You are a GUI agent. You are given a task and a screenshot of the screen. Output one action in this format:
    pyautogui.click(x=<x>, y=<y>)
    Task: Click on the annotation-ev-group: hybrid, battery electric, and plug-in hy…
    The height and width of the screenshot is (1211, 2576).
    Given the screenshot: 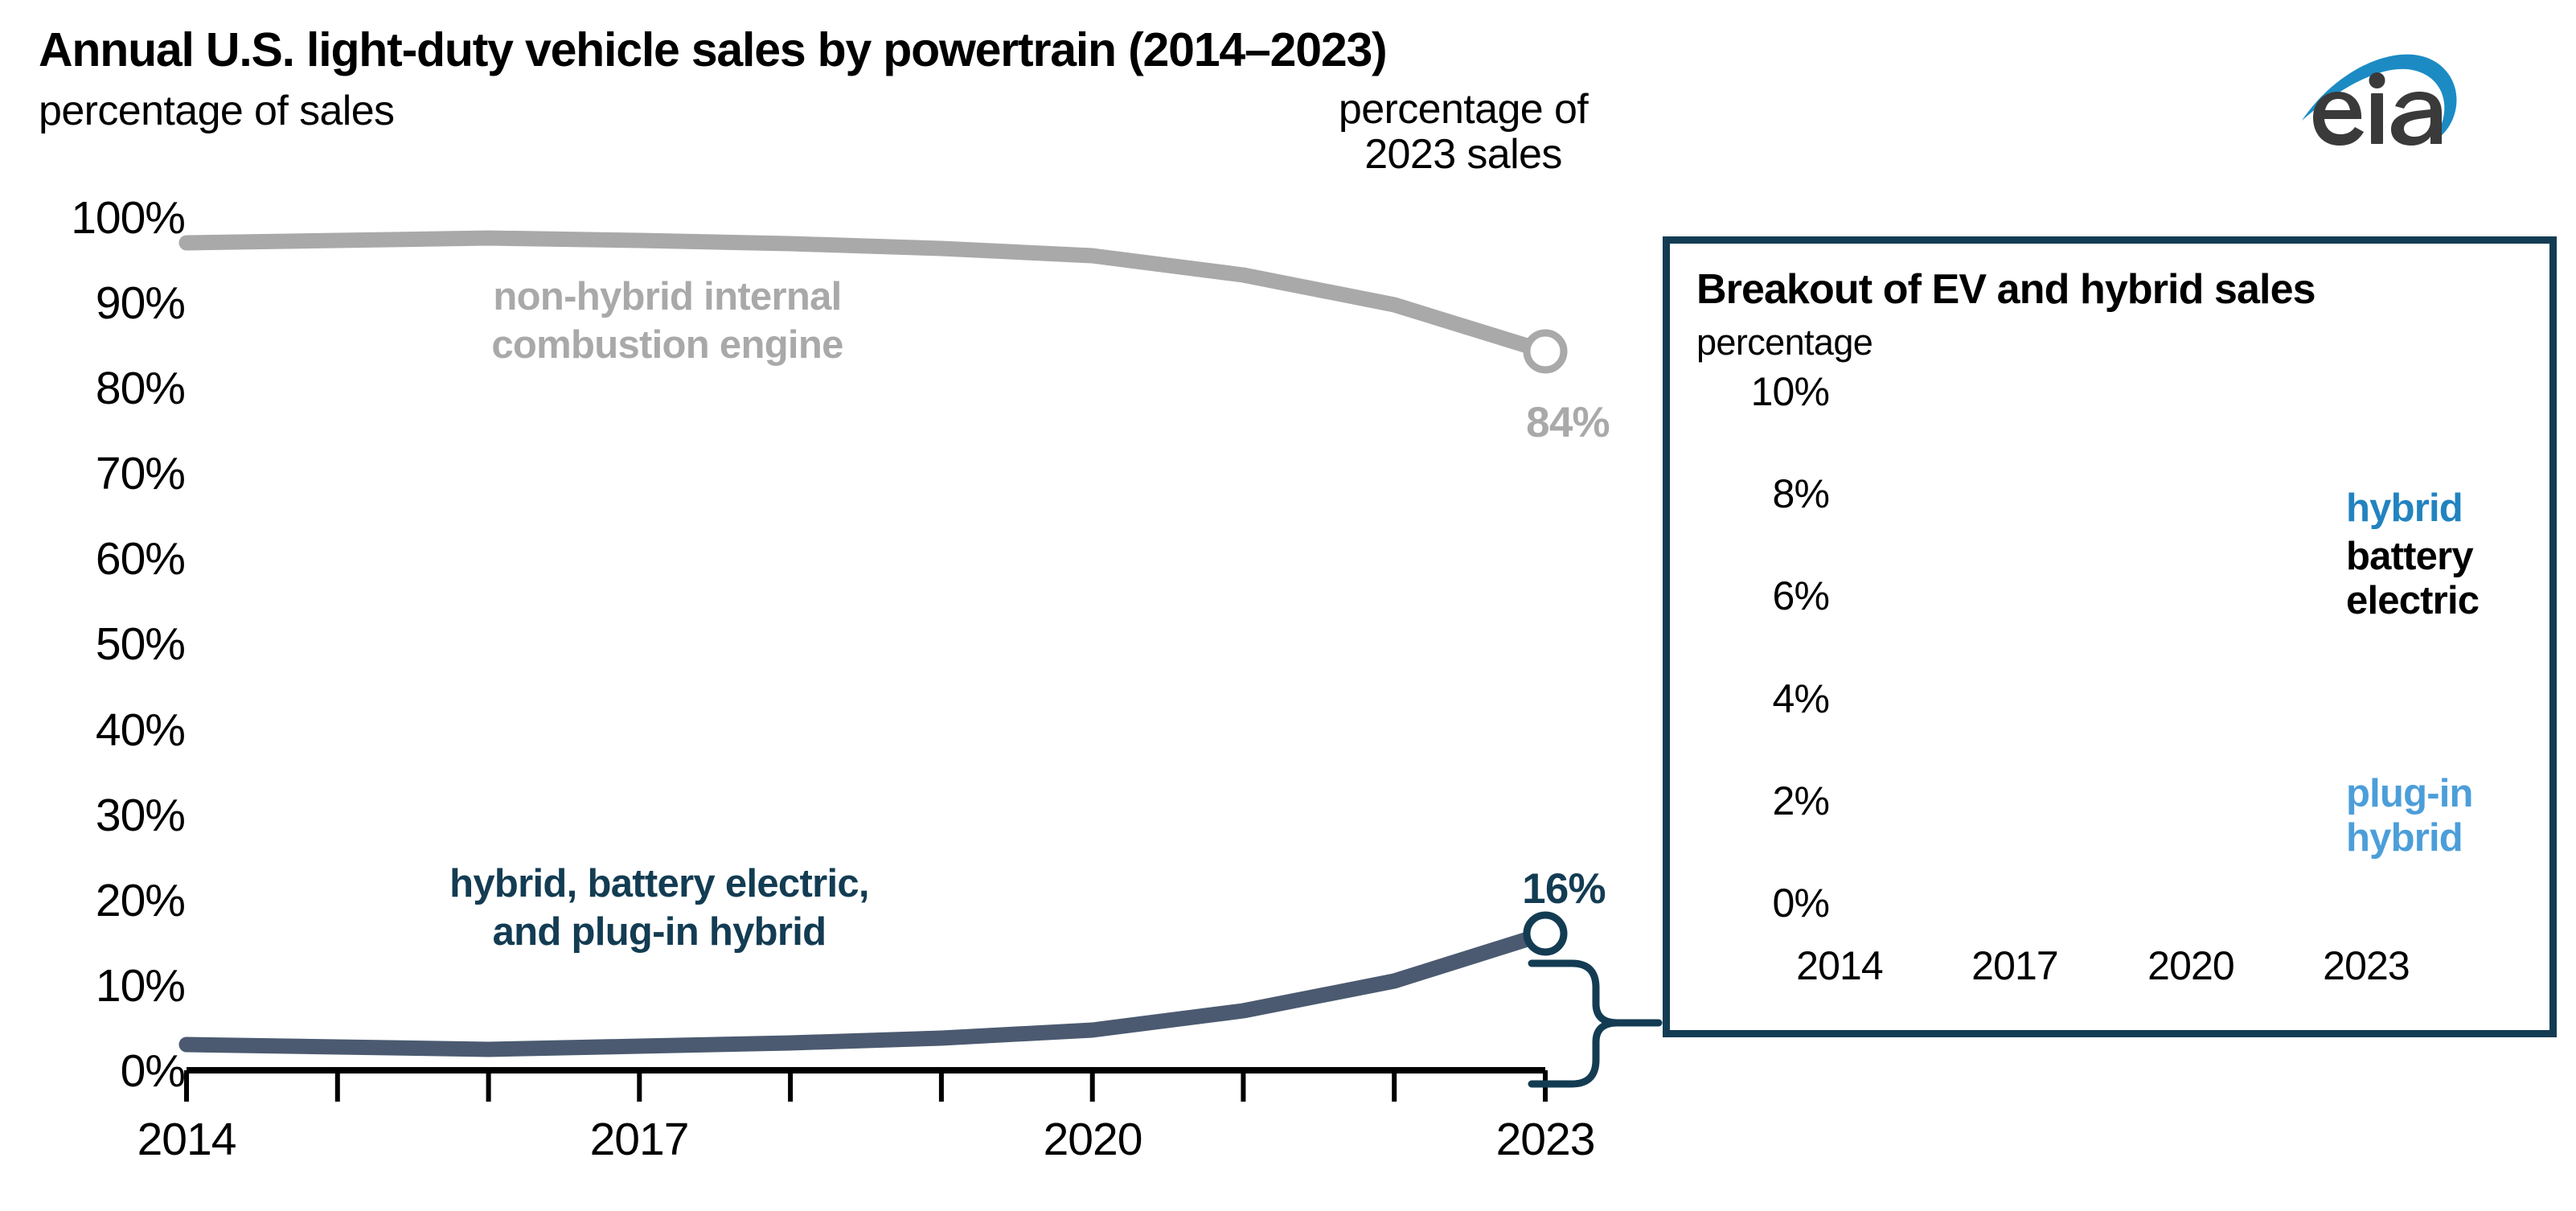 What is the action you would take?
    pyautogui.click(x=659, y=908)
    